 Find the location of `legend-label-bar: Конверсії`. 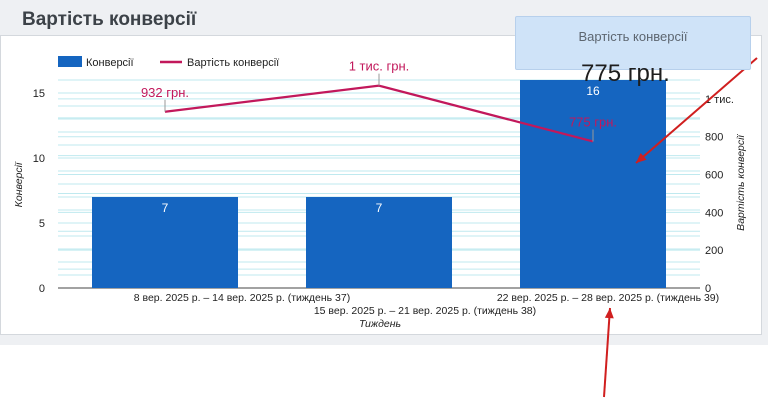

legend-label-bar: Конверсії is located at coordinates (110, 63).